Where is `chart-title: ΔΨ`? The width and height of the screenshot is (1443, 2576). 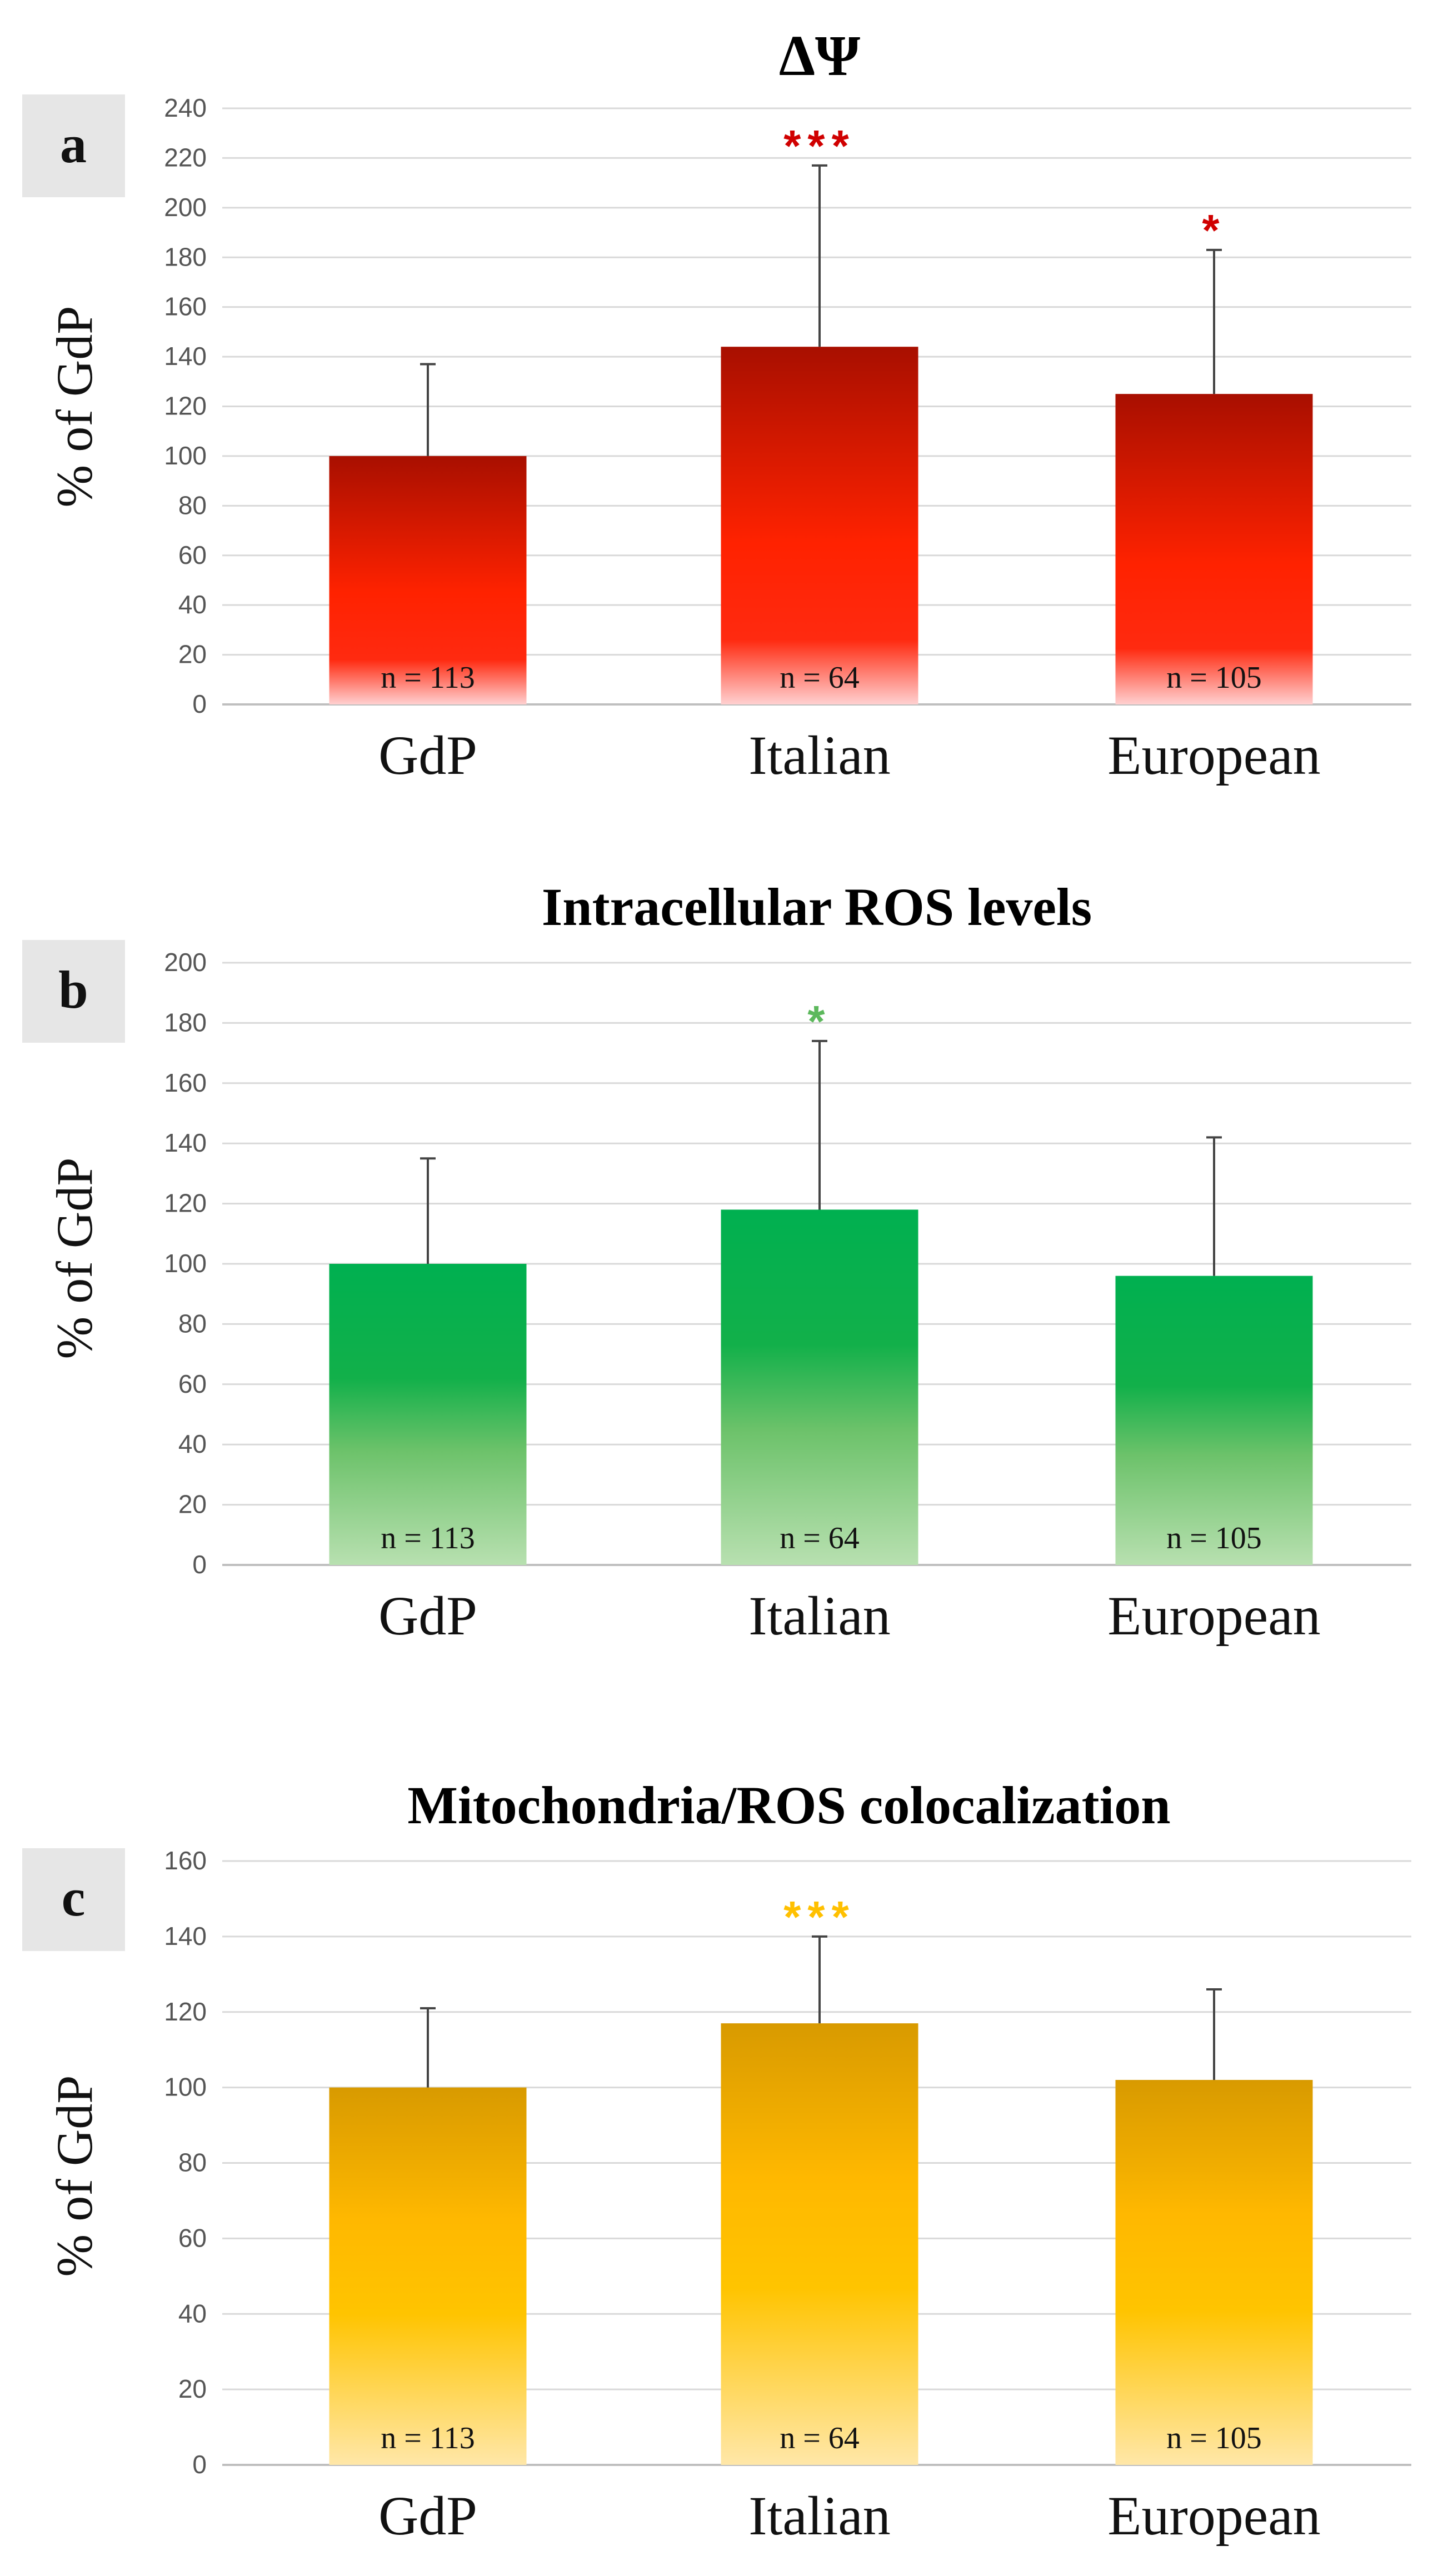
chart-title: ΔΨ is located at coordinates (819, 56).